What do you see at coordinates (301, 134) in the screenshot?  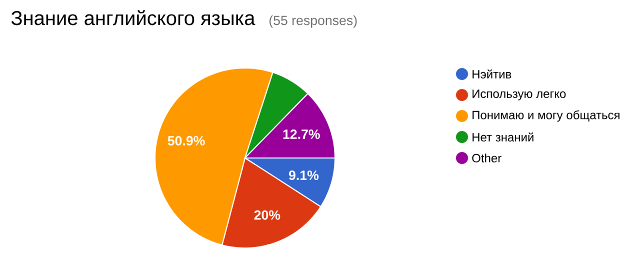 I see `data-label: 12.7%` at bounding box center [301, 134].